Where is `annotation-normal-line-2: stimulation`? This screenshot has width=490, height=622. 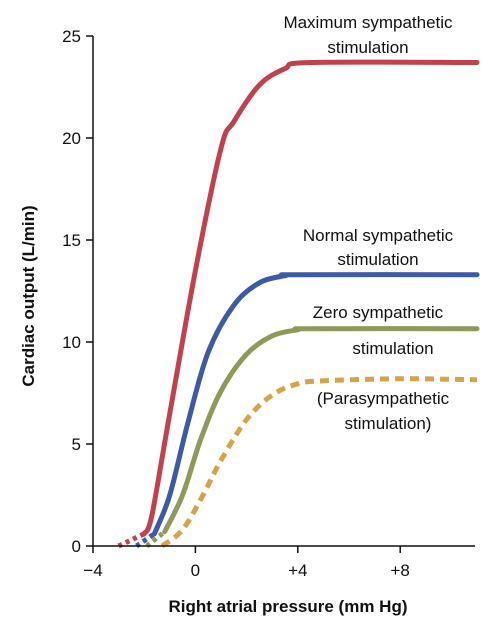
annotation-normal-line-2: stimulation is located at coordinates (377, 259).